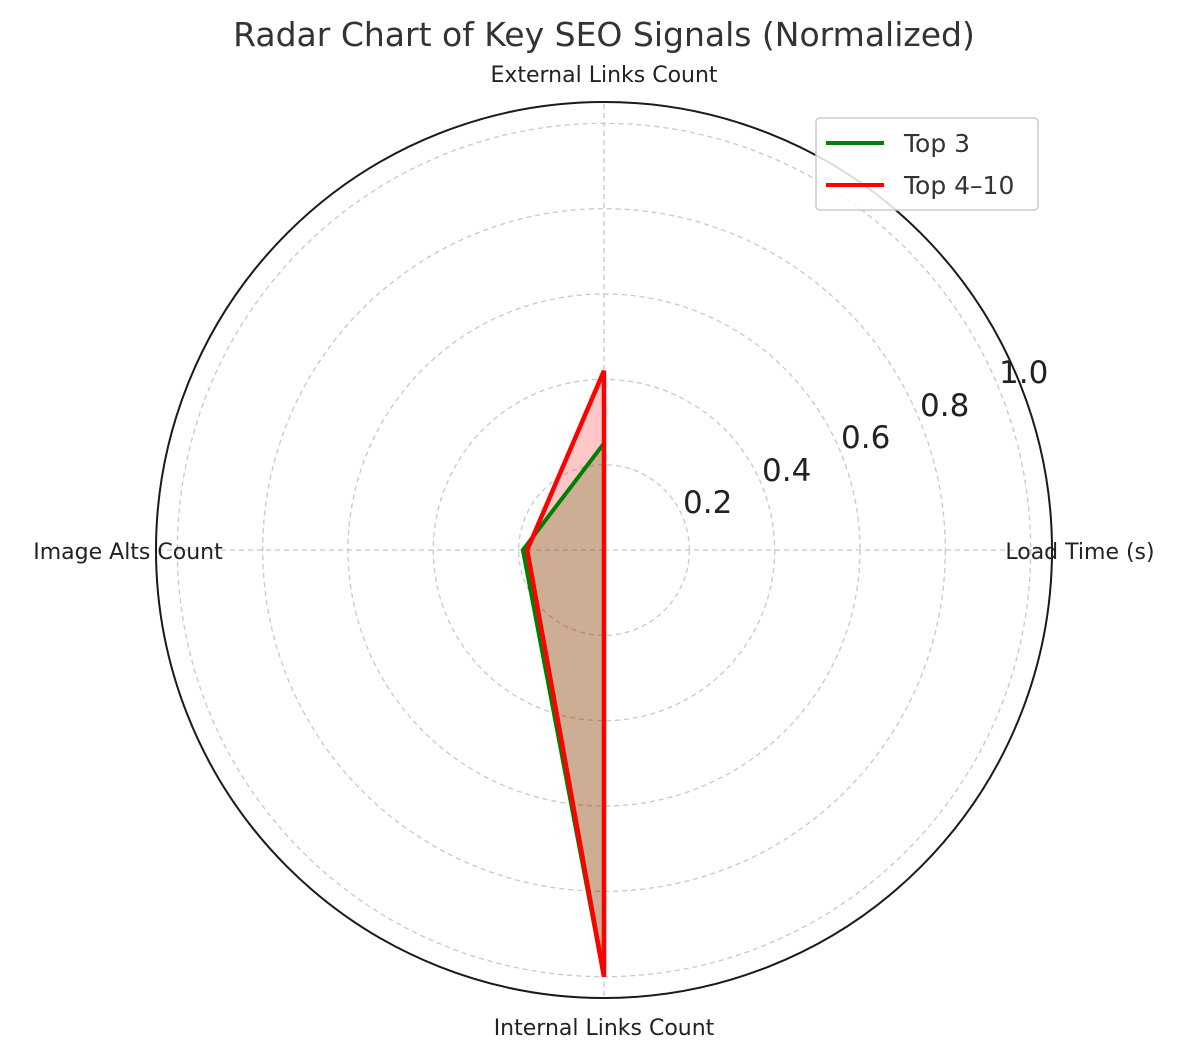  I want to click on legend-label-top-4-10: Top 4–10, so click(958, 185).